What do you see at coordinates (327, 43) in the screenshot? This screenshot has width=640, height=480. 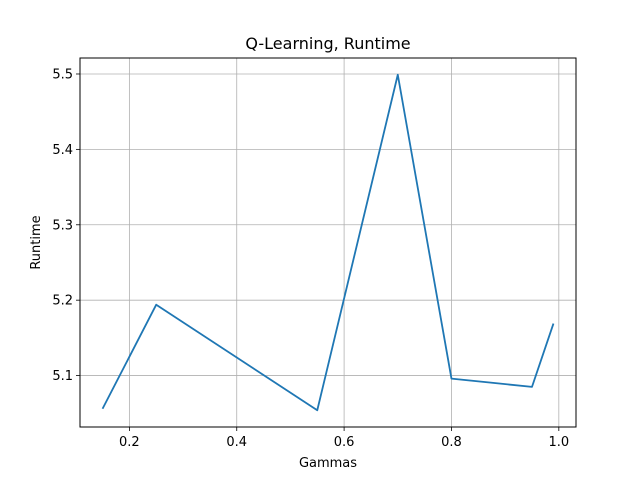 I see `chart-title: Q-Learning, Runtime` at bounding box center [327, 43].